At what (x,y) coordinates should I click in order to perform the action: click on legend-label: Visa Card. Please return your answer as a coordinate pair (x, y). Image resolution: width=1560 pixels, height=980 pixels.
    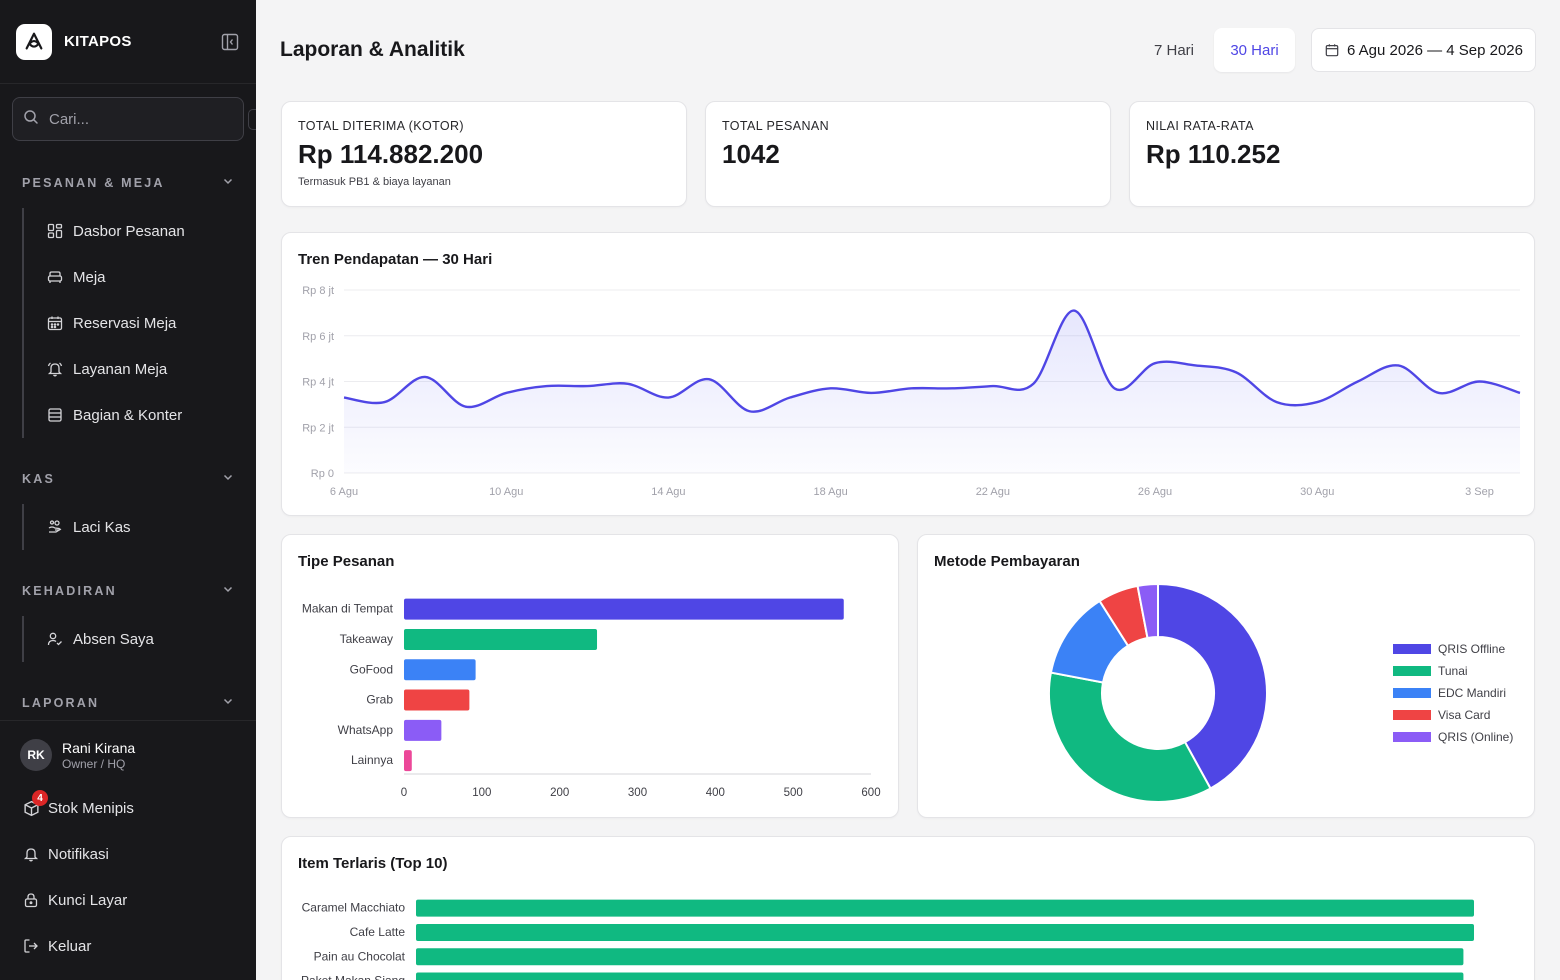
    Looking at the image, I should click on (1464, 715).